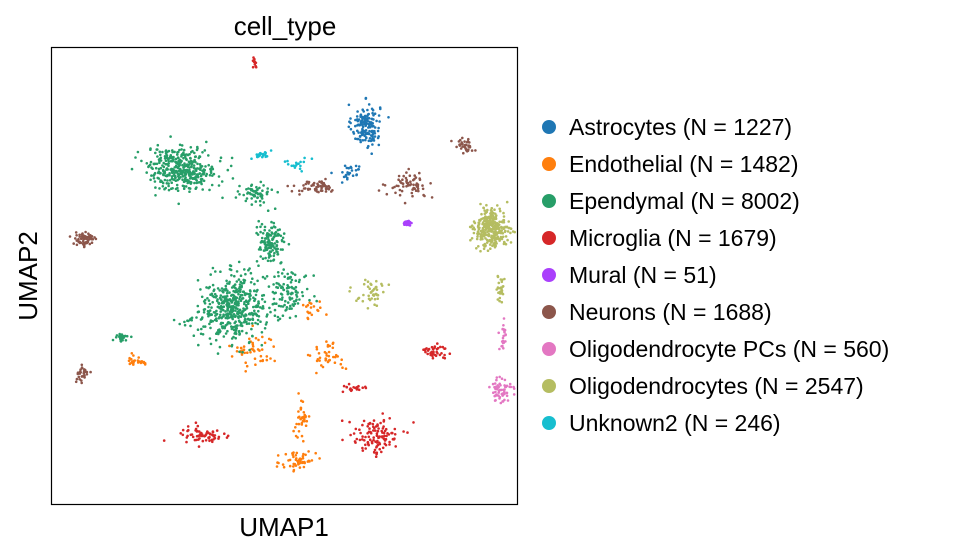 This screenshot has width=968, height=556. I want to click on series-astrocytes-points, so click(360, 140).